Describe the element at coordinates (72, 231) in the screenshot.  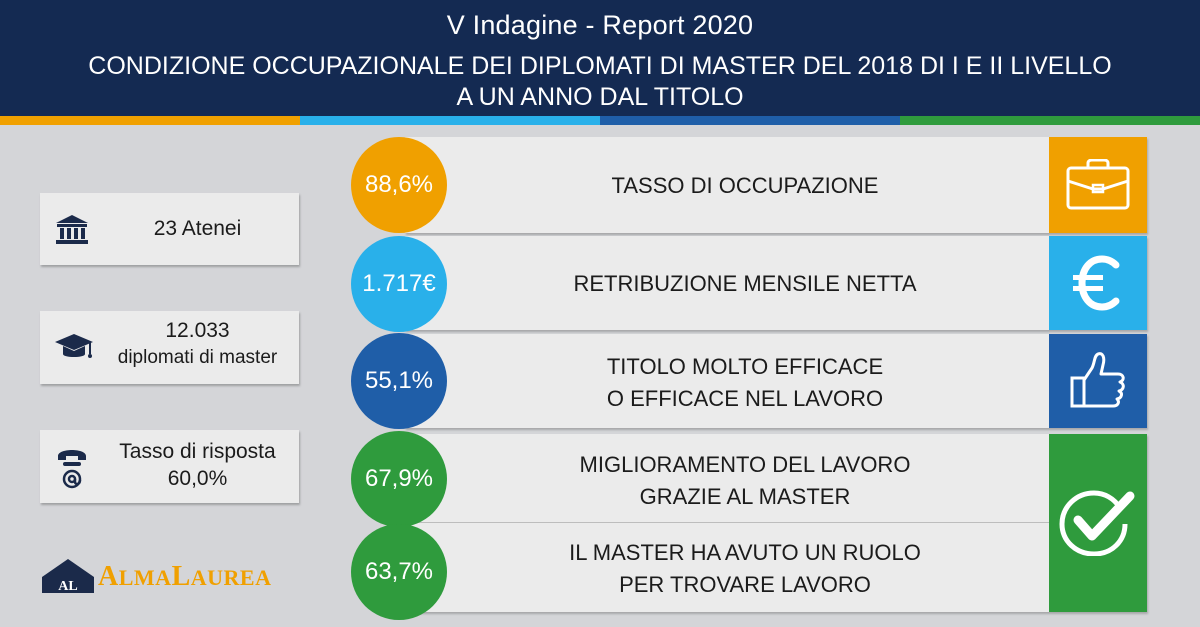
I see `university-building-icon` at that location.